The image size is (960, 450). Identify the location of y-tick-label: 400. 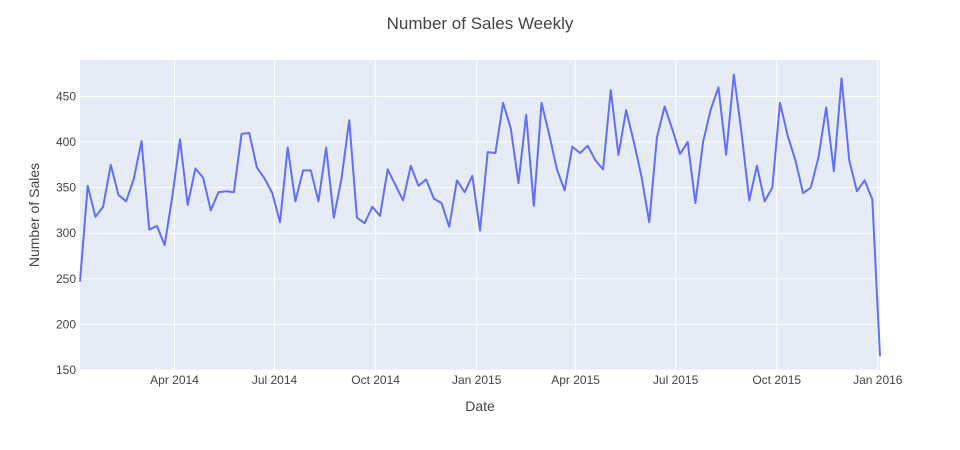
(66, 142).